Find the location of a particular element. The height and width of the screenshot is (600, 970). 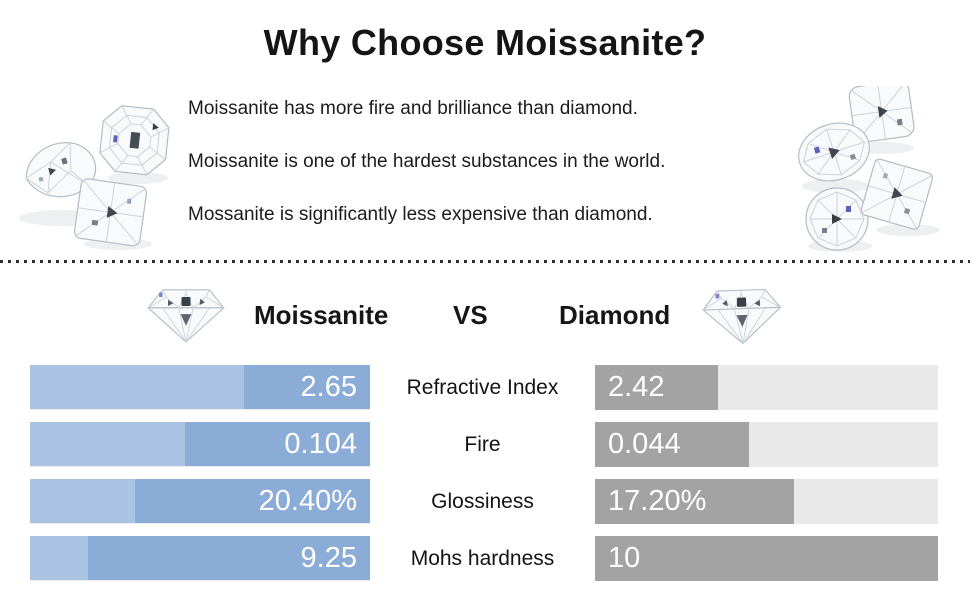

moissanite-bar-fill: 9.25 is located at coordinates (228, 558).